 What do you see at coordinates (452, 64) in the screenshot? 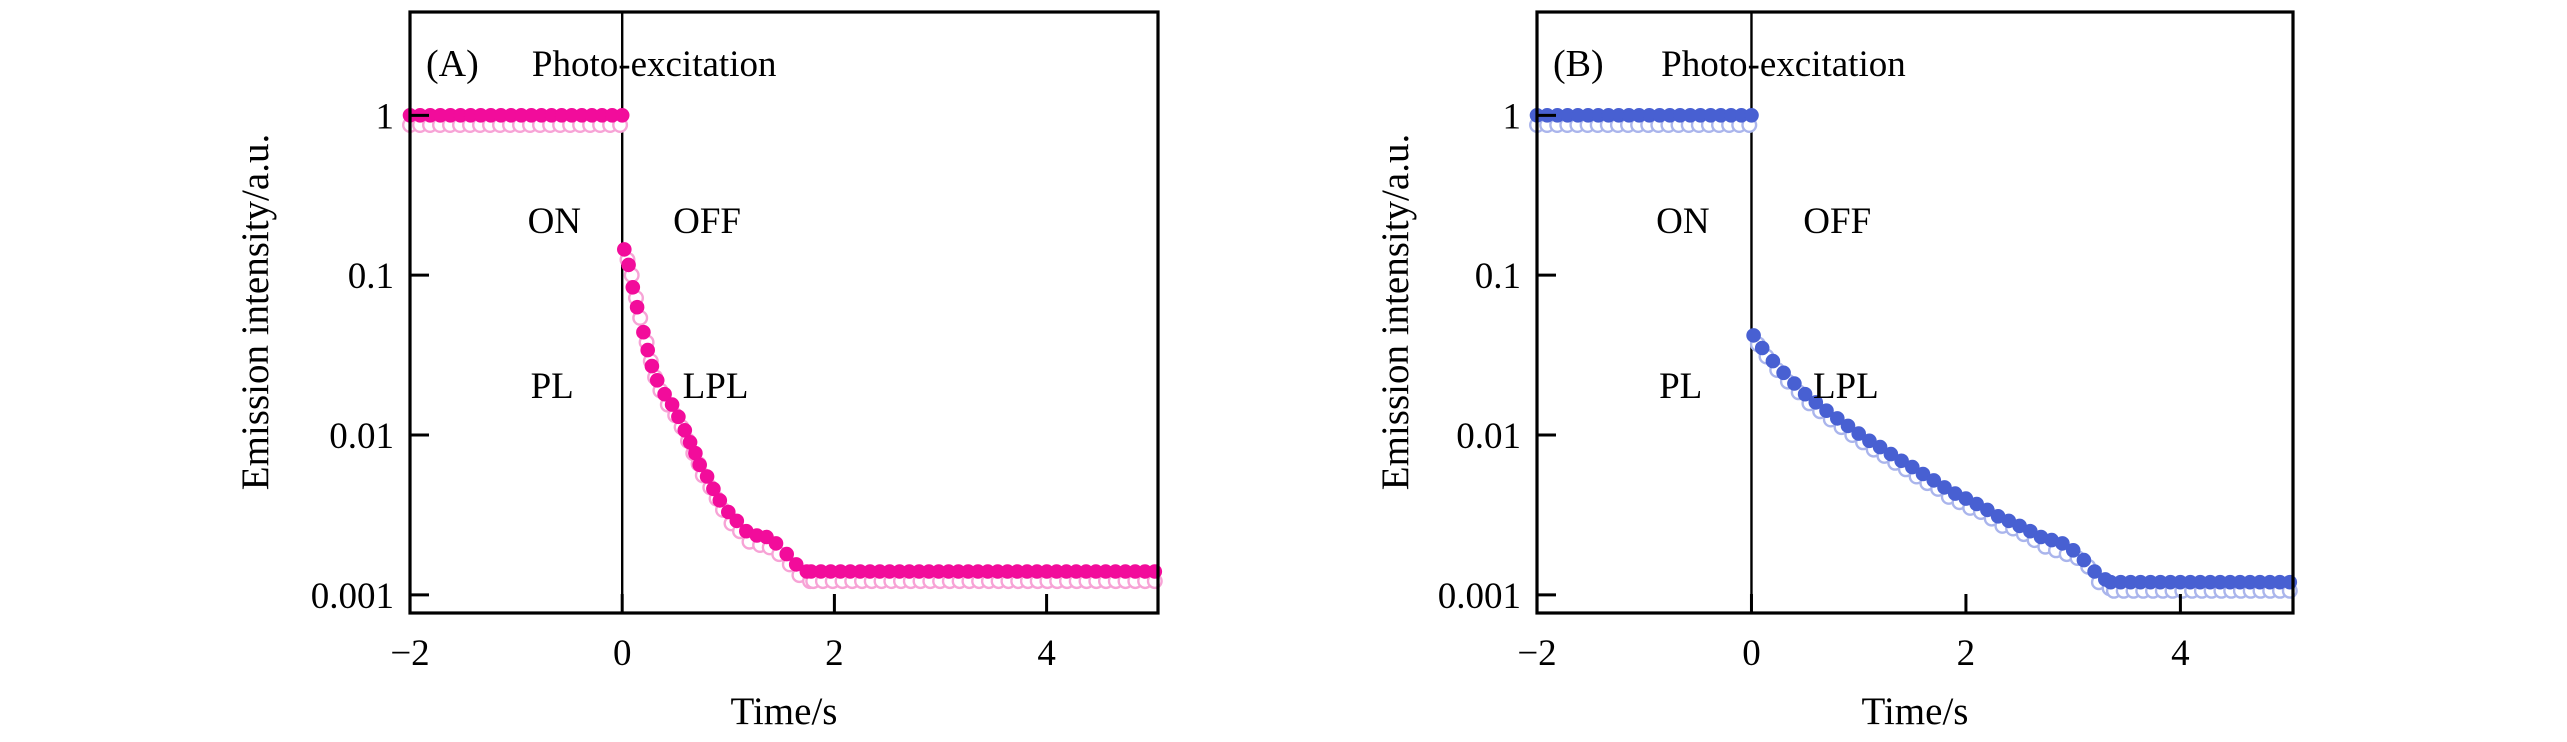
I see `panel-label: (A)` at bounding box center [452, 64].